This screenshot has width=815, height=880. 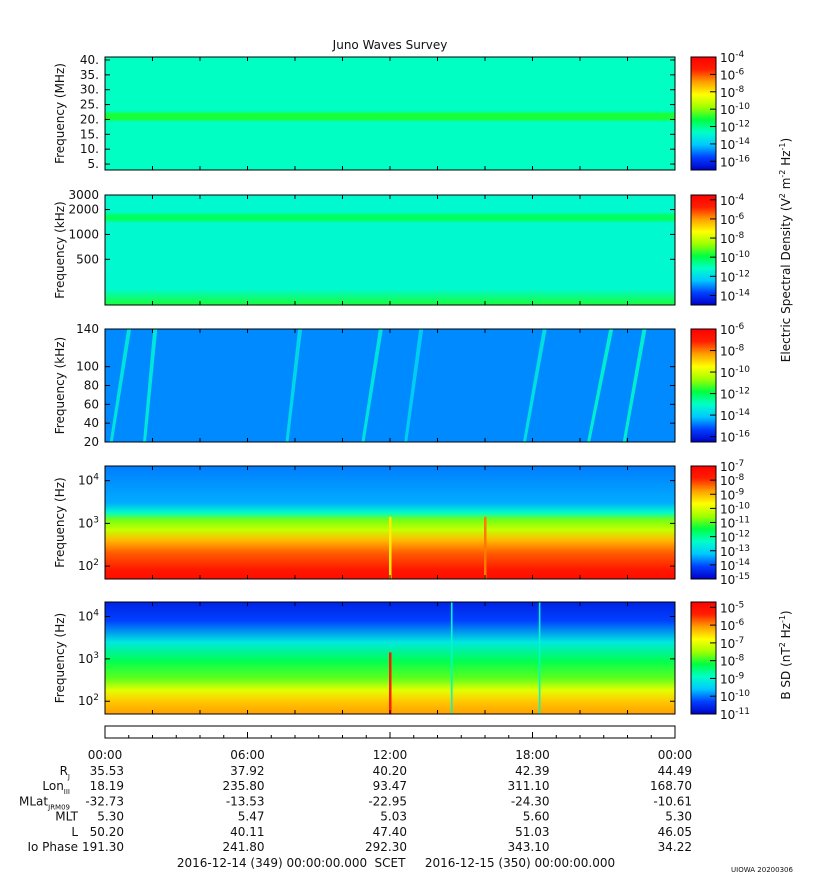 I want to click on ephemeris-value: 5.03, so click(x=393, y=817).